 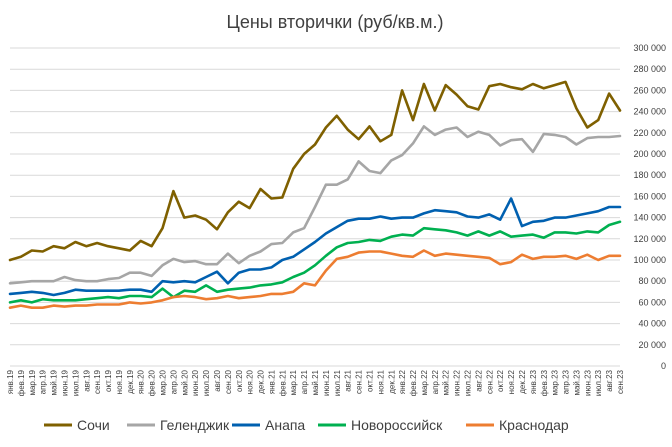 What do you see at coordinates (620, 381) in the screenshot?
I see `x-tick-label: сен.23` at bounding box center [620, 381].